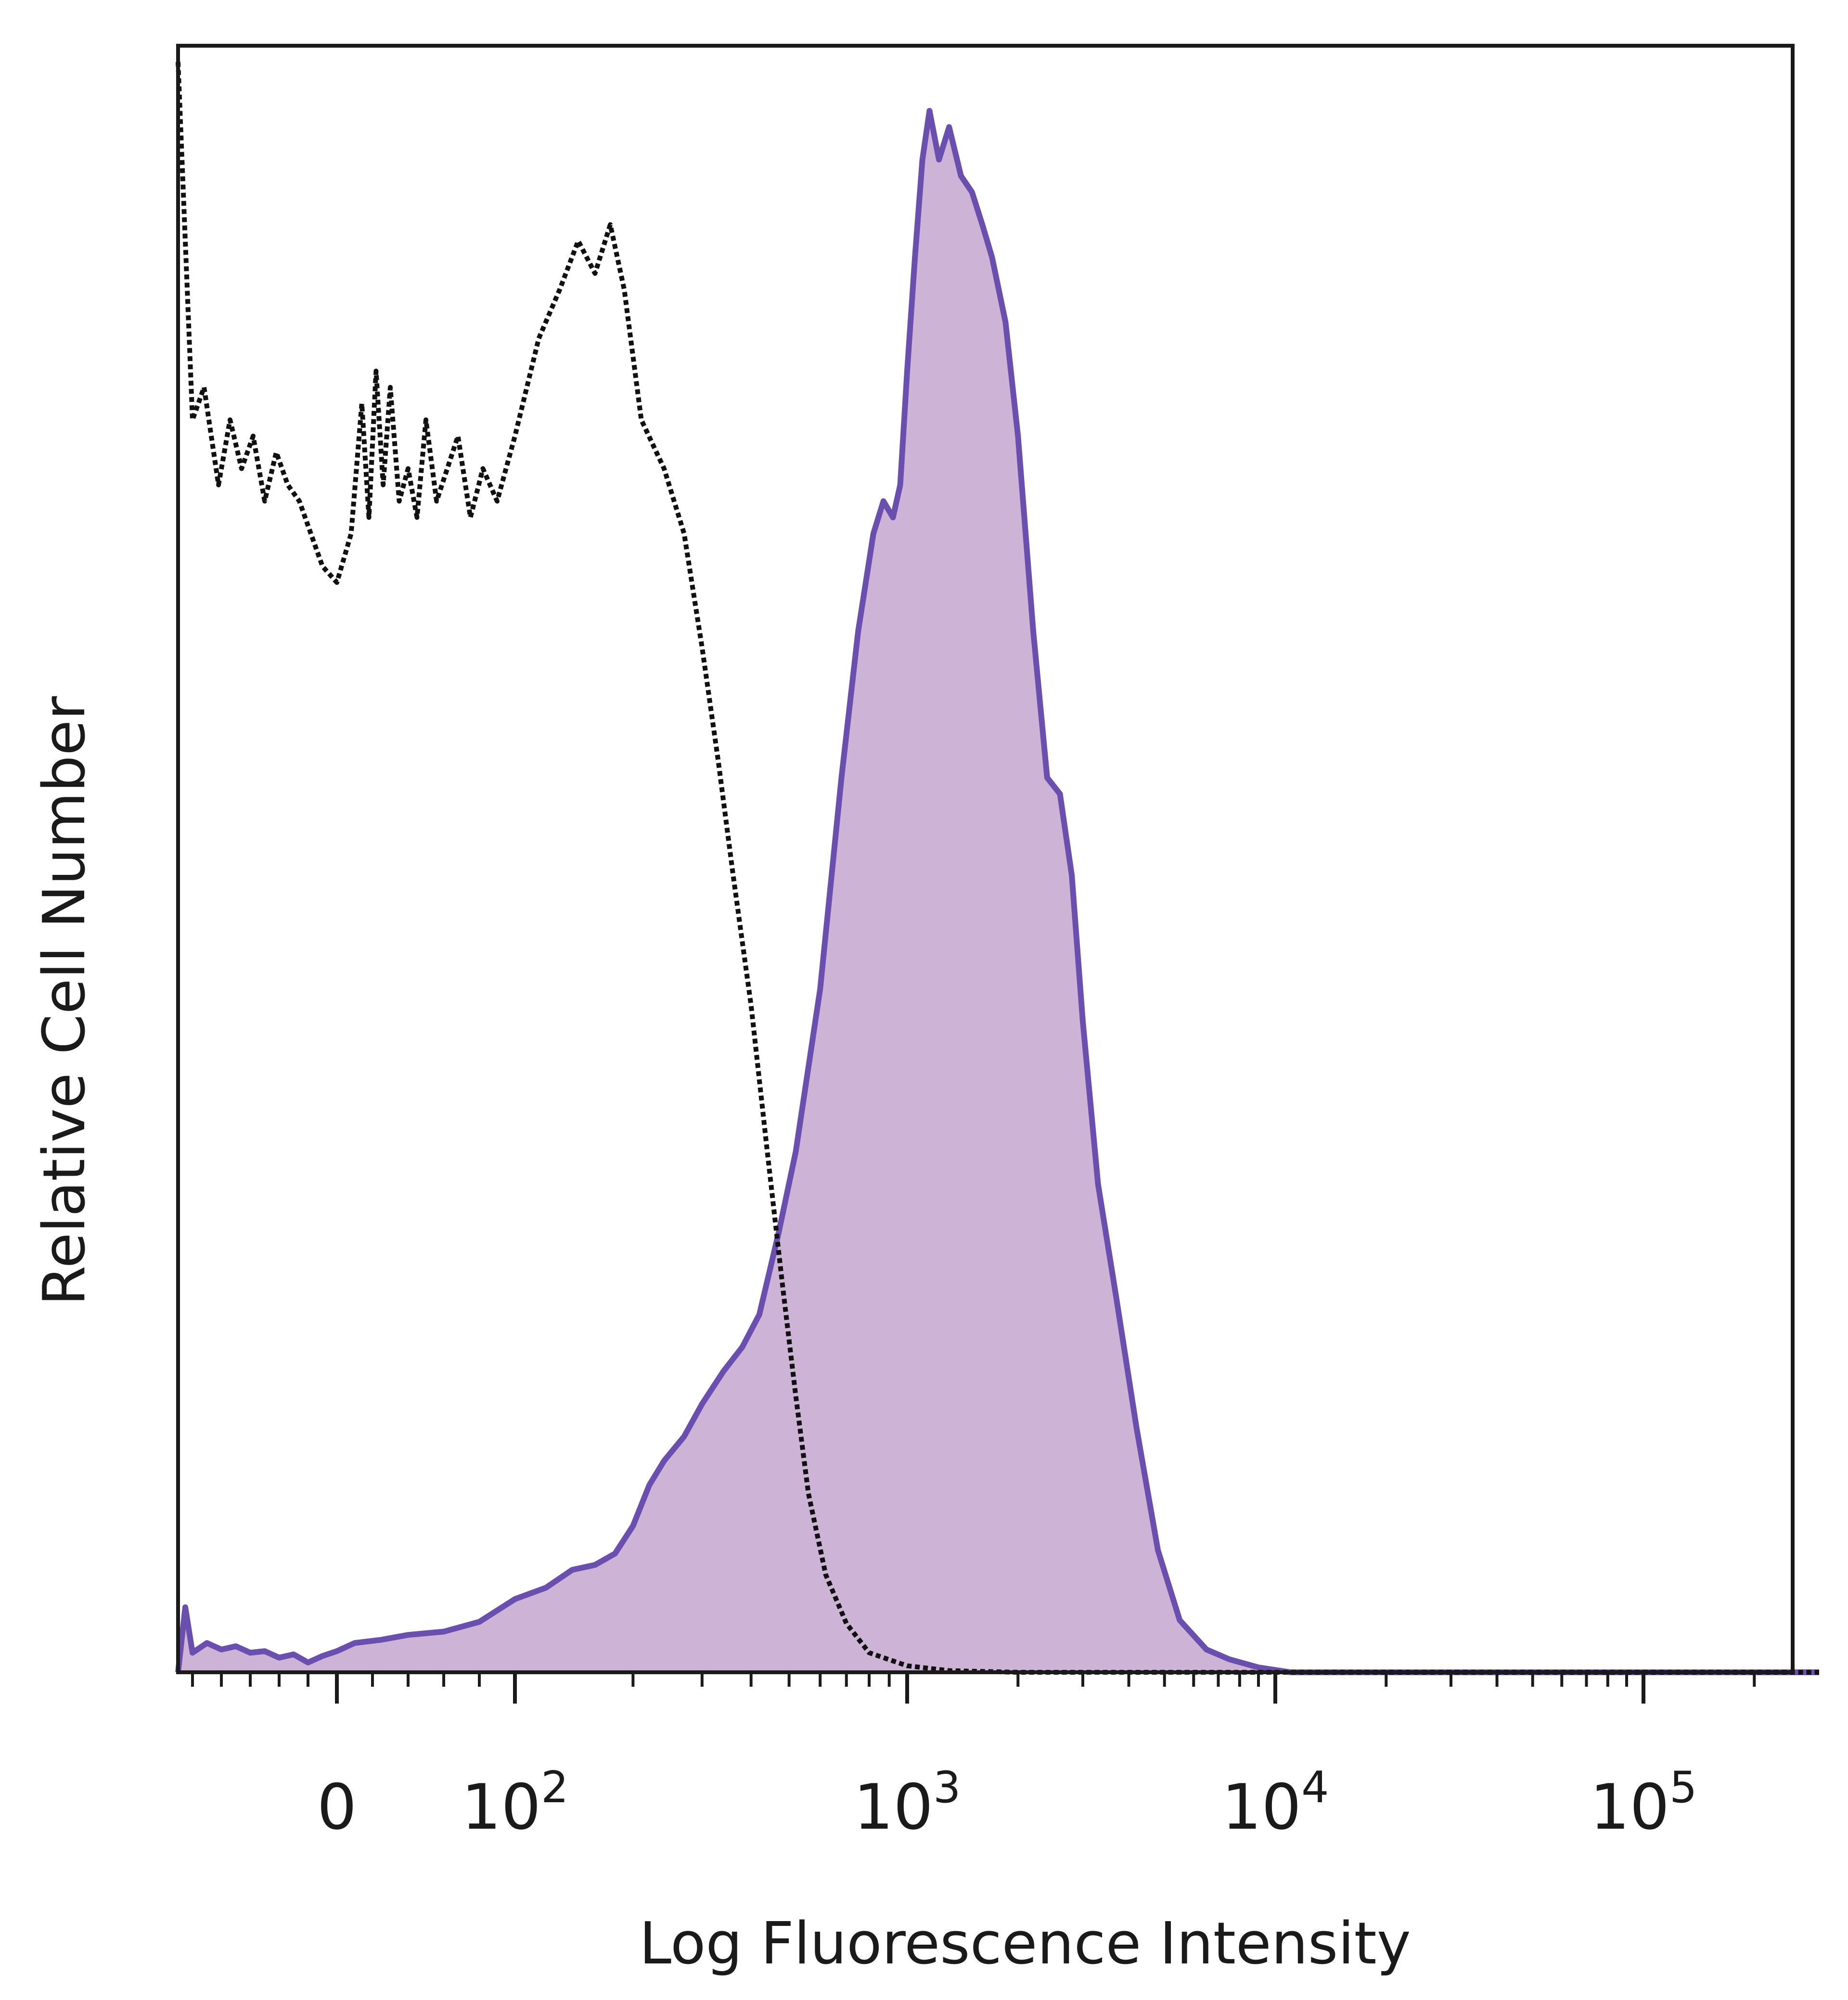 The height and width of the screenshot is (2000, 1848). I want to click on x-tick-label: 10⁴, so click(1275, 1803).